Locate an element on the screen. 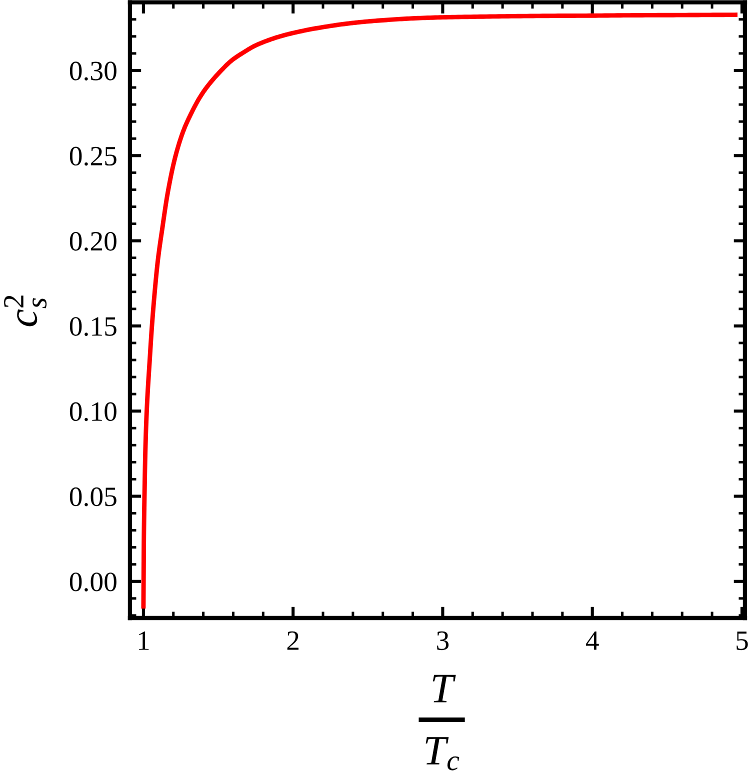 The width and height of the screenshot is (750, 782). y-tick-label: 0.30 is located at coordinates (93, 71).